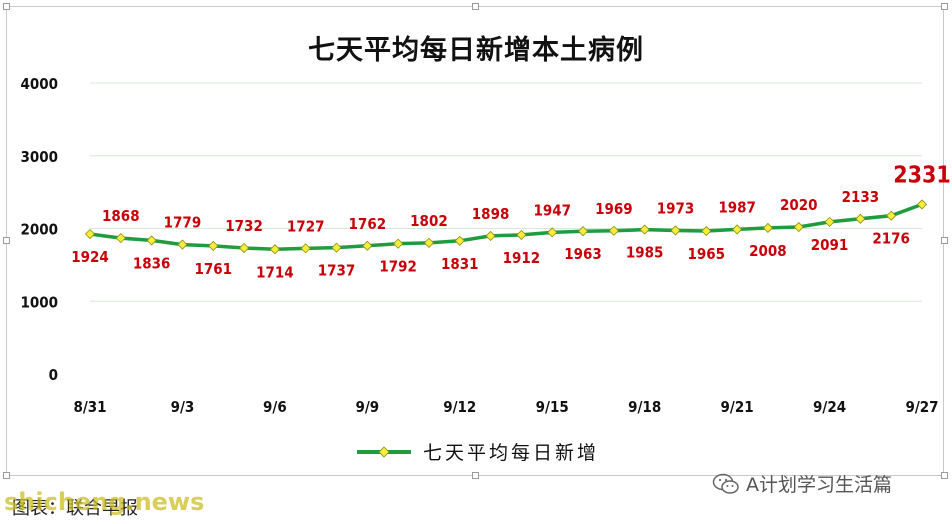 The height and width of the screenshot is (524, 952). I want to click on y-tick-label: 2000, so click(39, 230).